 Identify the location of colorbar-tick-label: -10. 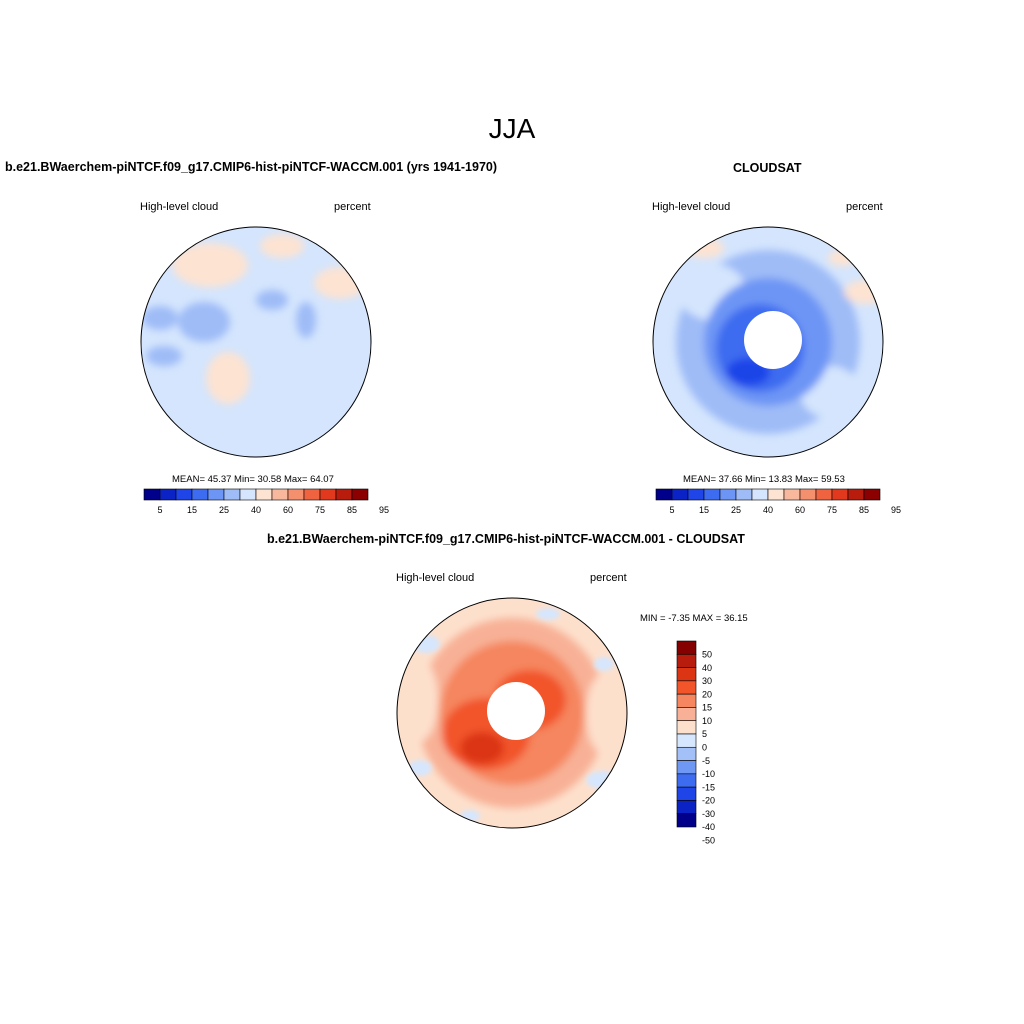
(708, 774).